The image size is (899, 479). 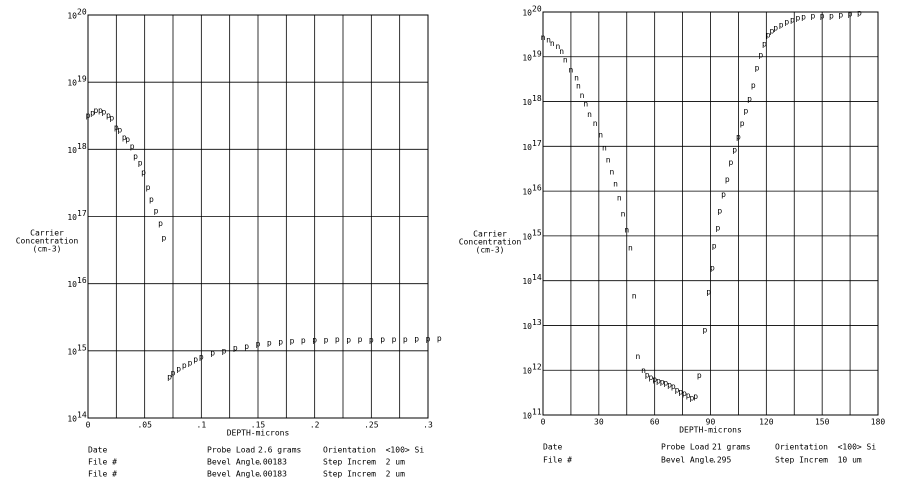 I want to click on x-tick-label: 90, so click(x=711, y=422).